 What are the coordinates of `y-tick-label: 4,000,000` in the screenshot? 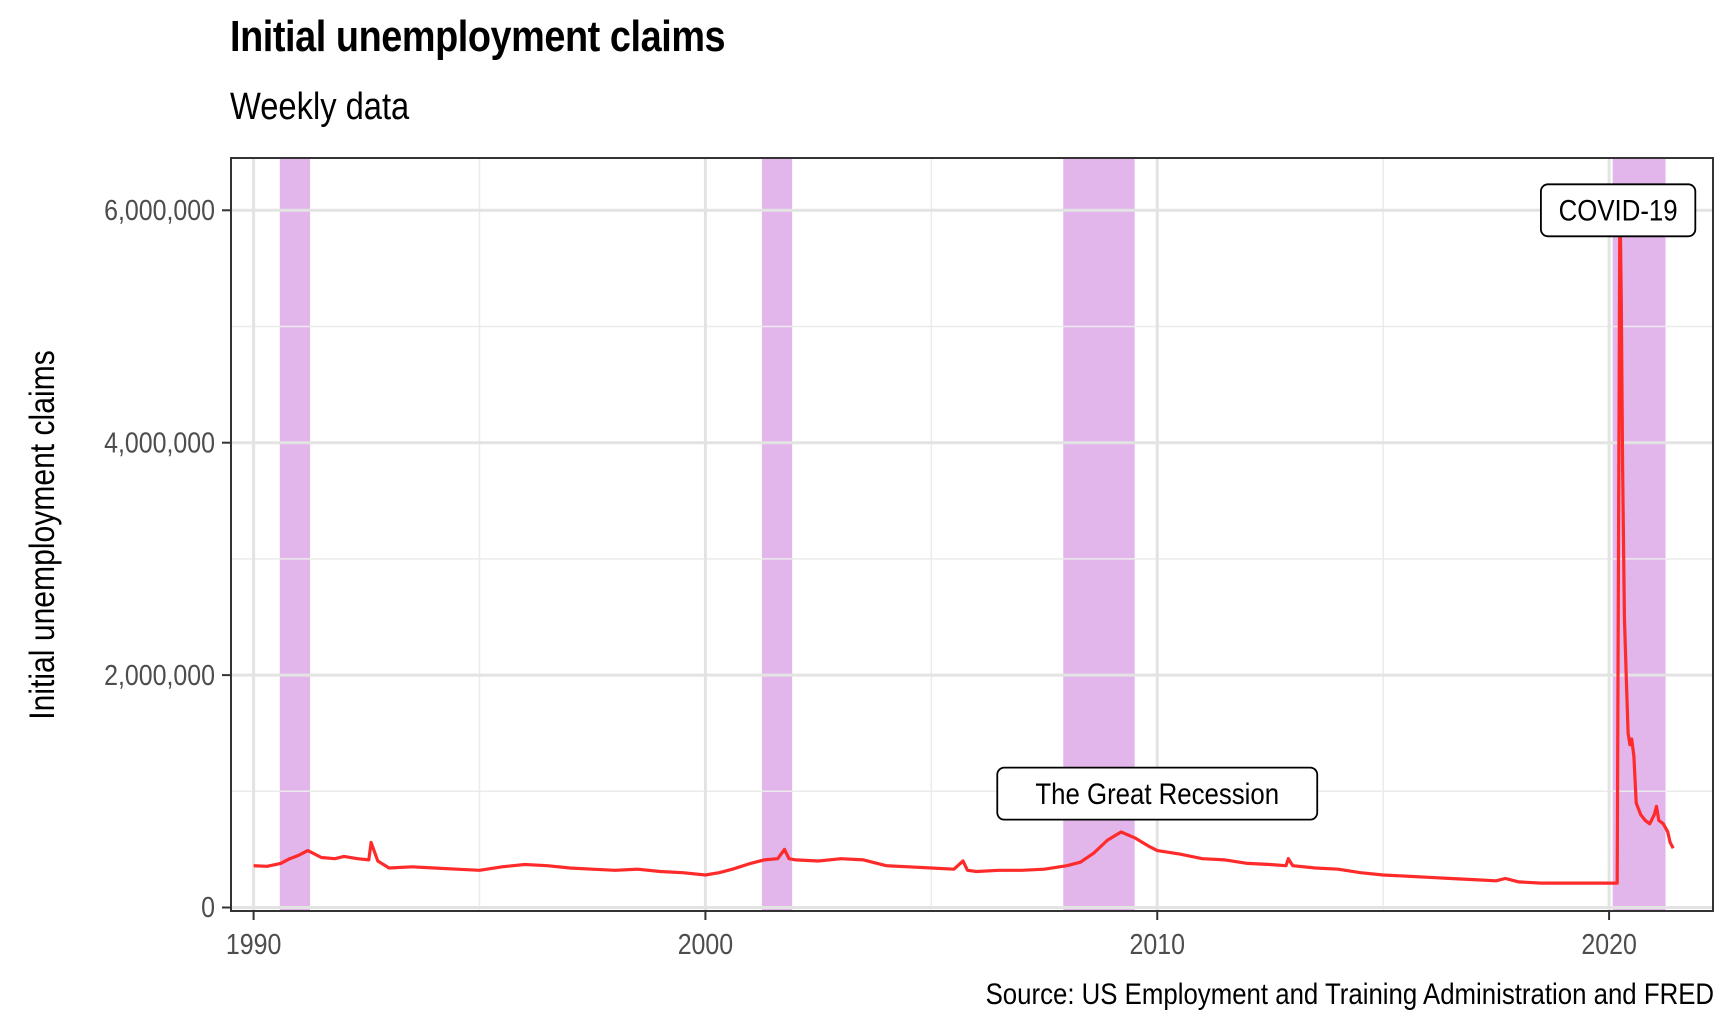 It's located at (159, 443).